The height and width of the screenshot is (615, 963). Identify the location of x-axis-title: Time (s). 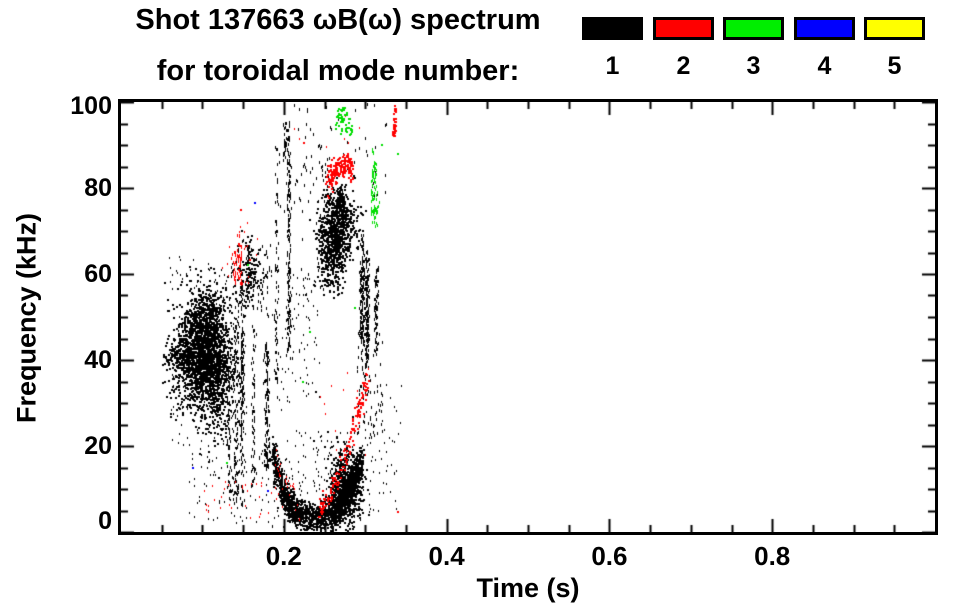
(528, 588).